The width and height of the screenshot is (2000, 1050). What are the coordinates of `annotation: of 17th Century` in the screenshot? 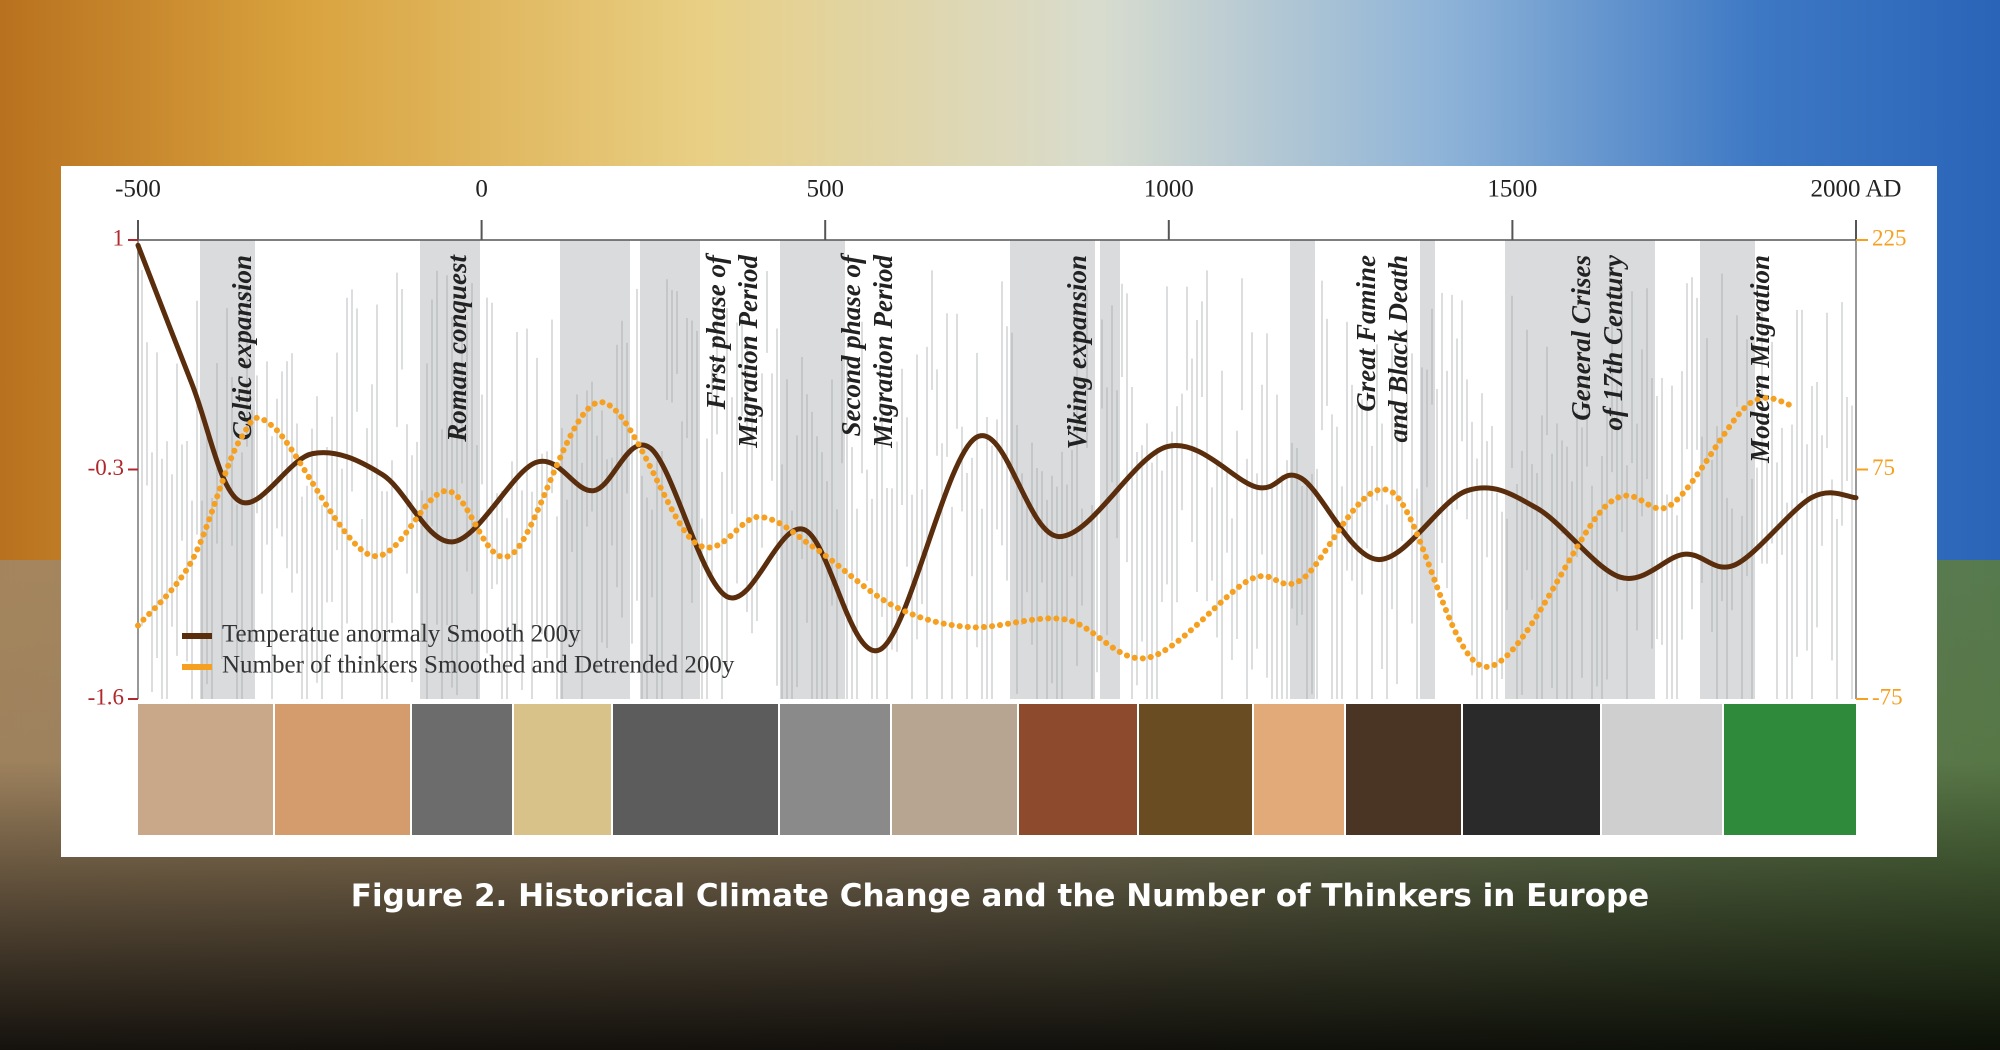 It's located at (1613, 342).